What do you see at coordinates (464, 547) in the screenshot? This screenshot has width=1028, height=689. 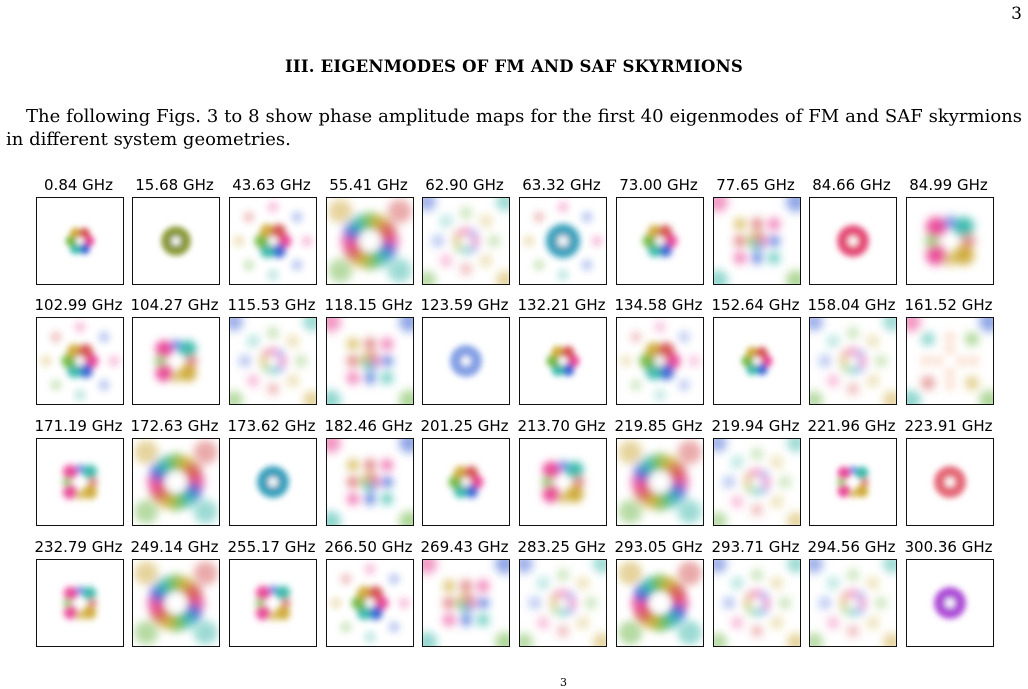 I see `eigenmode-frequency-label: 269.43 GHz` at bounding box center [464, 547].